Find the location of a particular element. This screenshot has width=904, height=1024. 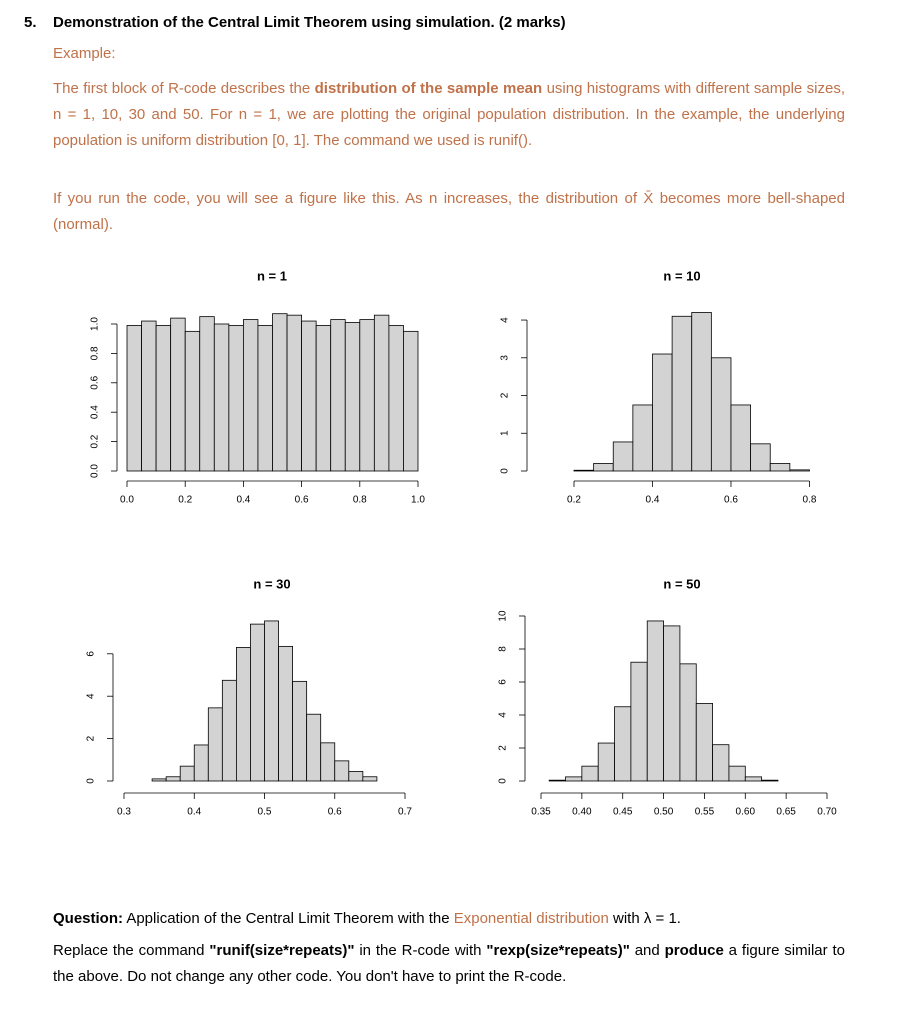

x-tick-label: 0.60 is located at coordinates (746, 812).